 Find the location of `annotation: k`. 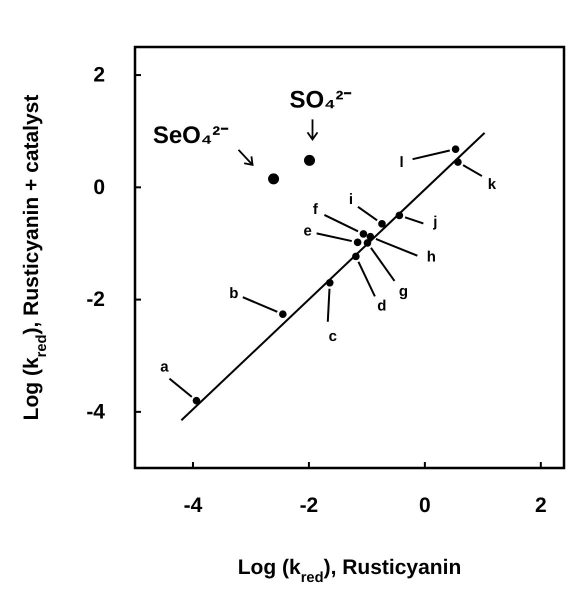

annotation: k is located at coordinates (492, 184).